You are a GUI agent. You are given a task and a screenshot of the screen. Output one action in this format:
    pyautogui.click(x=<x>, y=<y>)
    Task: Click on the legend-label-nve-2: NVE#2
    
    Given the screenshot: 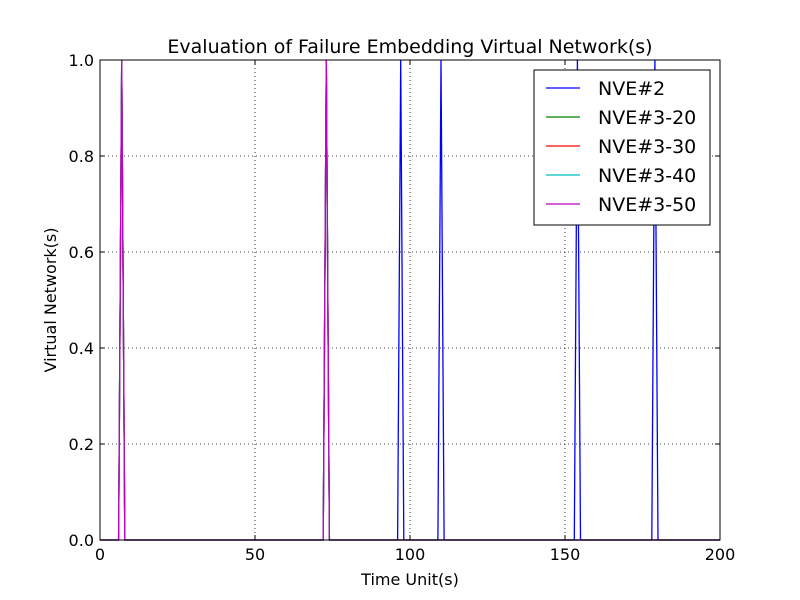 What is the action you would take?
    pyautogui.click(x=631, y=89)
    